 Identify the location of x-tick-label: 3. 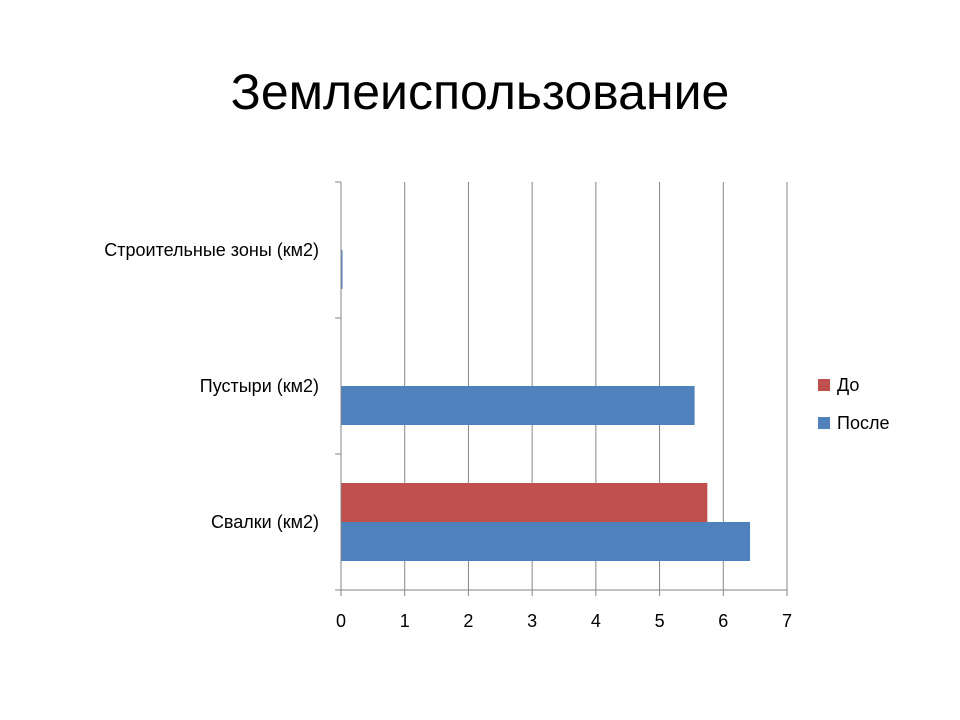
(532, 621).